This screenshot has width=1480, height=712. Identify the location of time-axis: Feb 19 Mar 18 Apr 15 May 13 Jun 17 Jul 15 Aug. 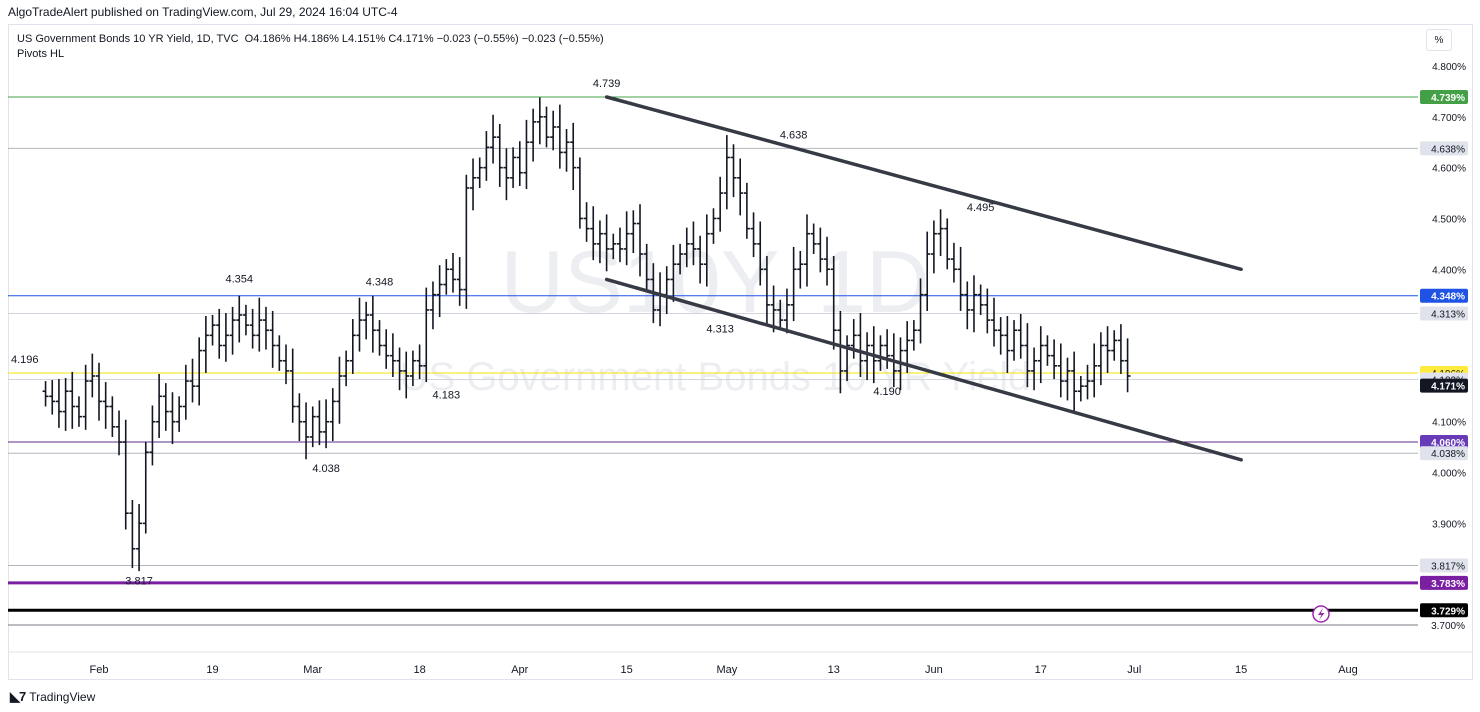
(740, 663).